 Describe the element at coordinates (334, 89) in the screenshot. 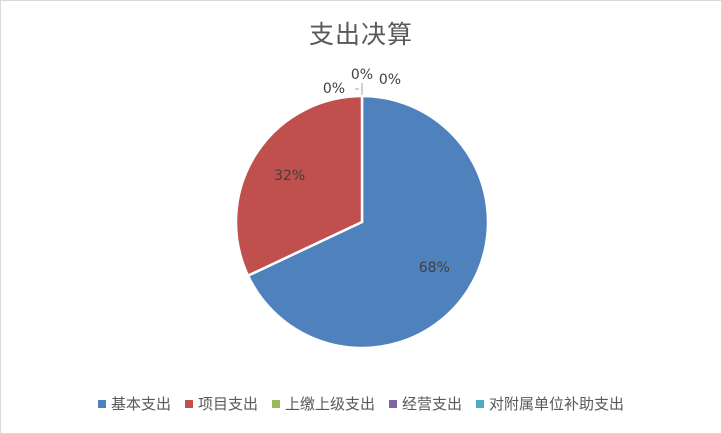

I see `pie-label-remit-to-higher: 0%` at that location.